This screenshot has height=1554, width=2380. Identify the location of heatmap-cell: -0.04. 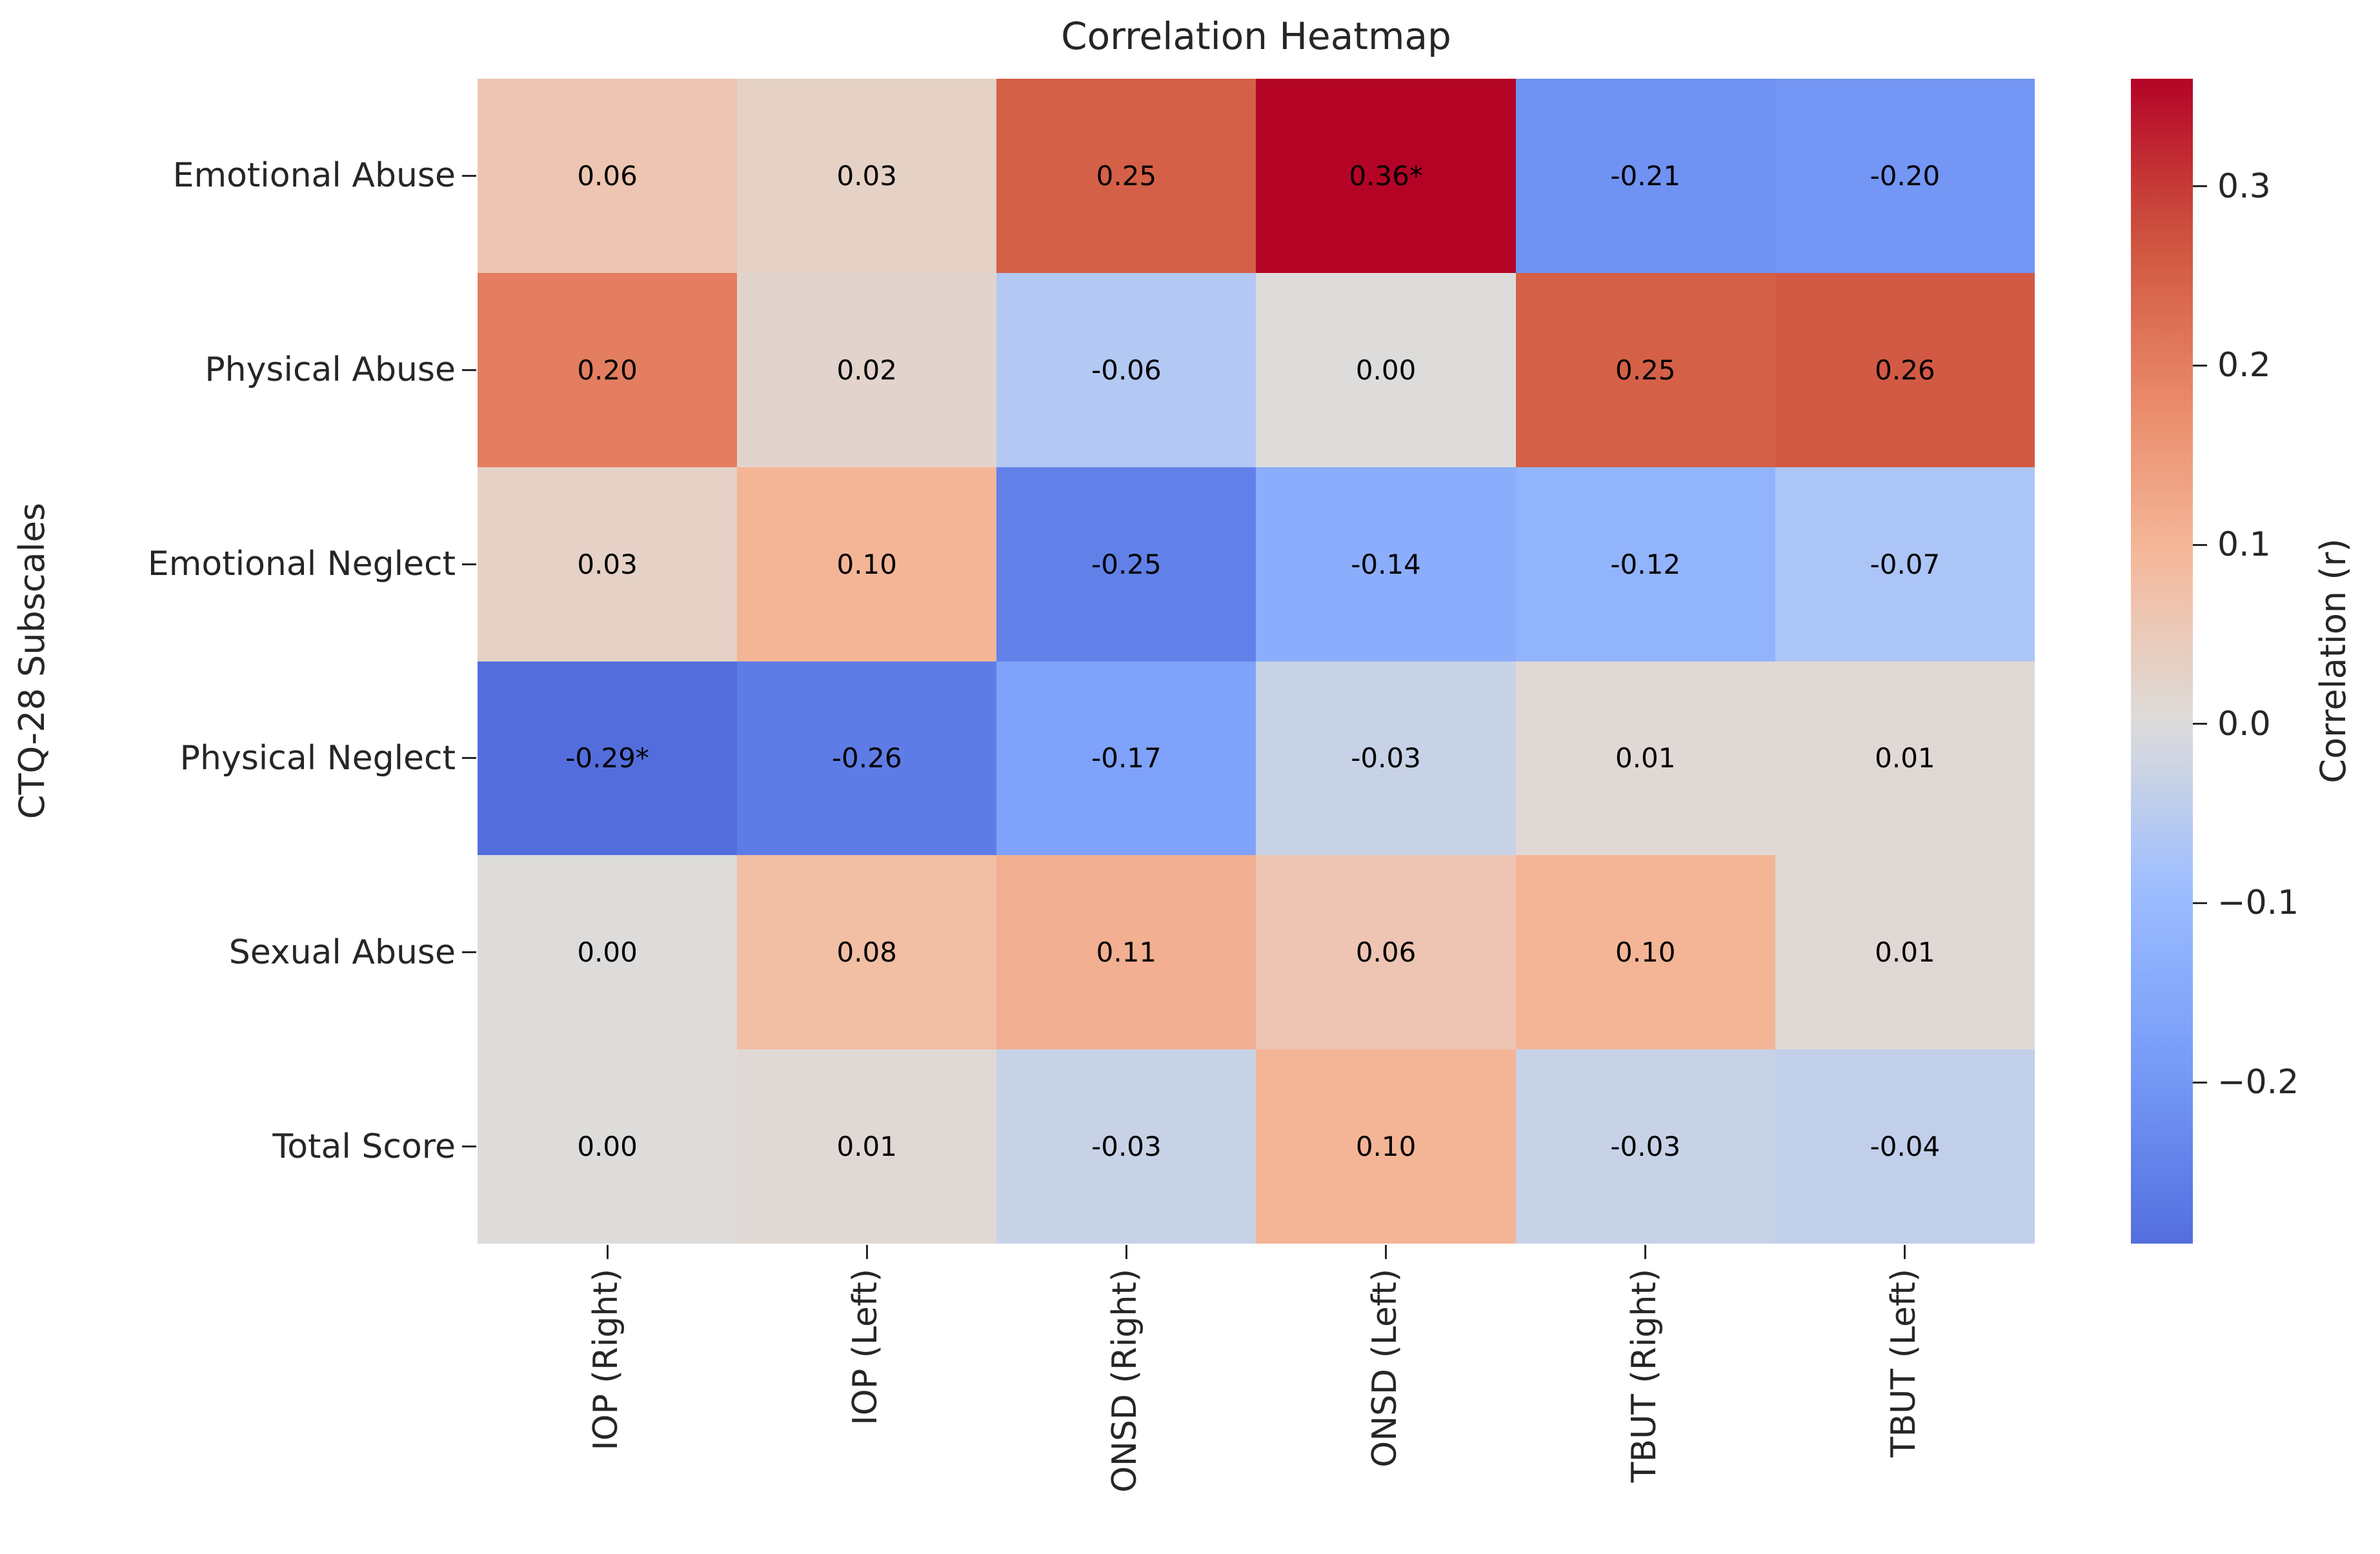
(1905, 1146).